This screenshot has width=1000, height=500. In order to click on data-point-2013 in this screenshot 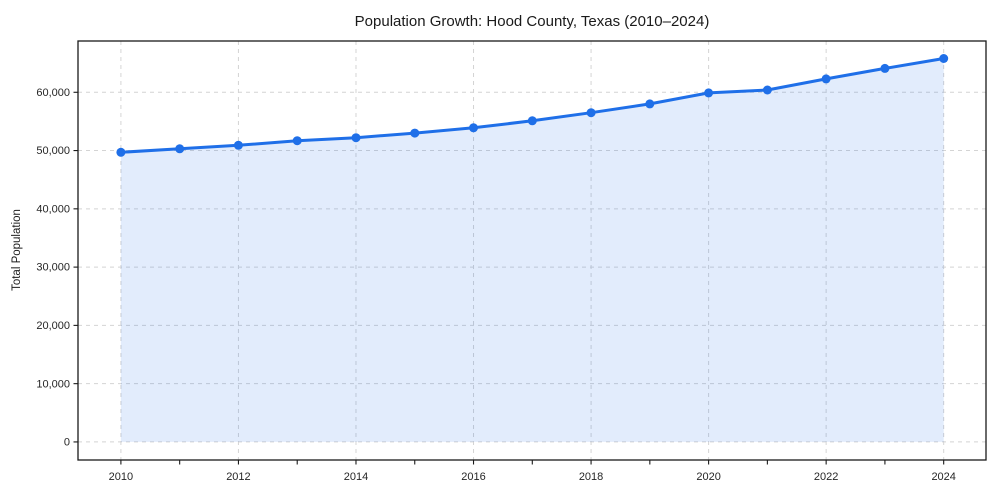, I will do `click(297, 141)`.